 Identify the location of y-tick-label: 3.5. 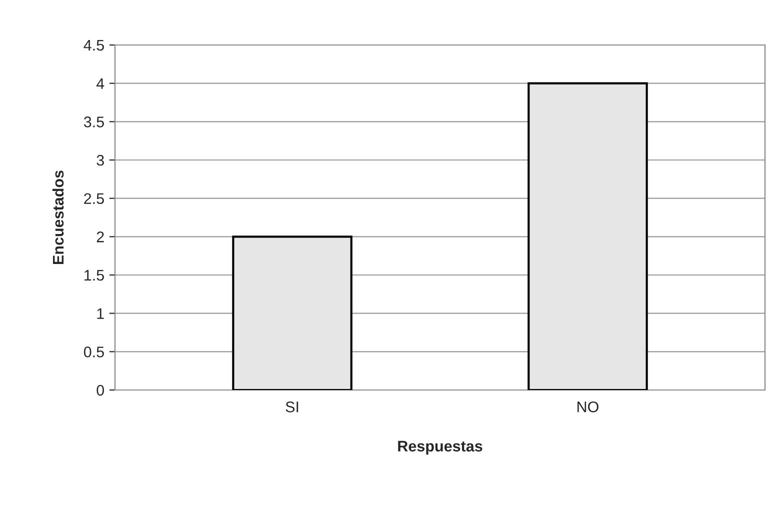
(94, 122).